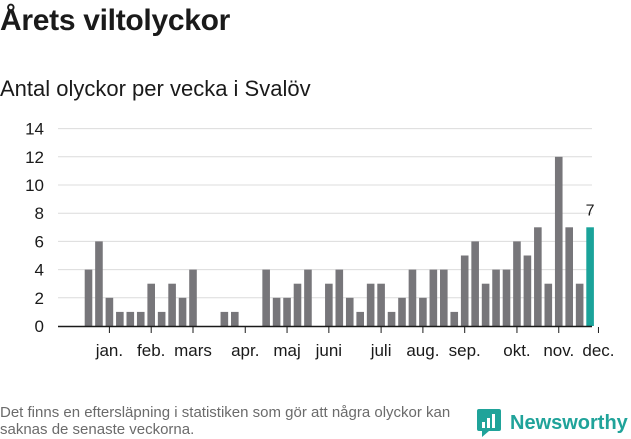 The image size is (631, 439). Describe the element at coordinates (569, 422) in the screenshot. I see `brand-name: Newsworthy` at that location.